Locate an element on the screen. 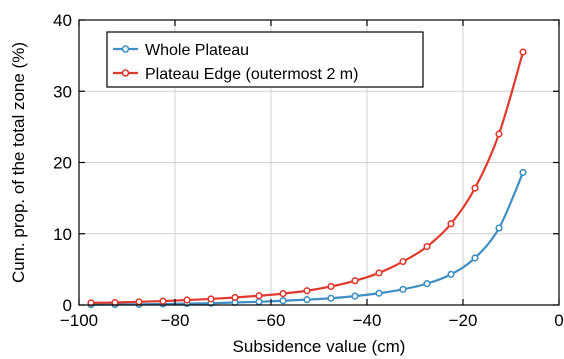 This screenshot has width=564, height=359. legend-label-whole-plateau: Whole Plateau is located at coordinates (197, 50).